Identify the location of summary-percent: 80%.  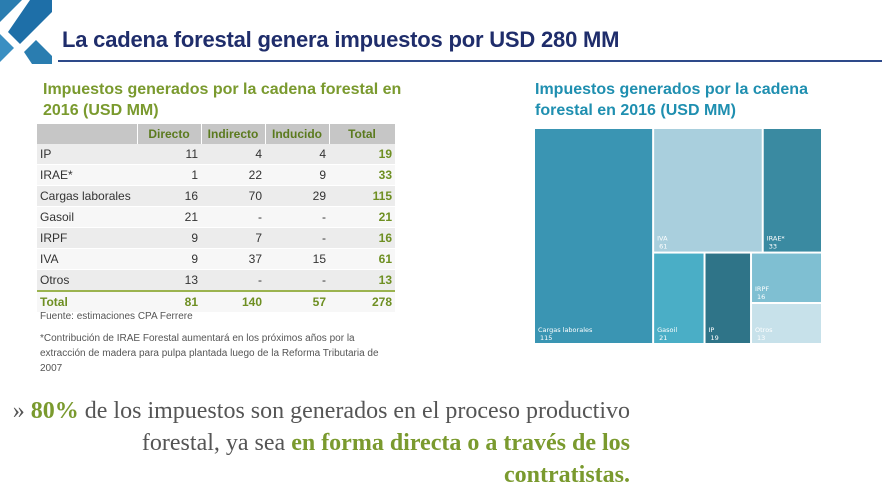
(54, 411).